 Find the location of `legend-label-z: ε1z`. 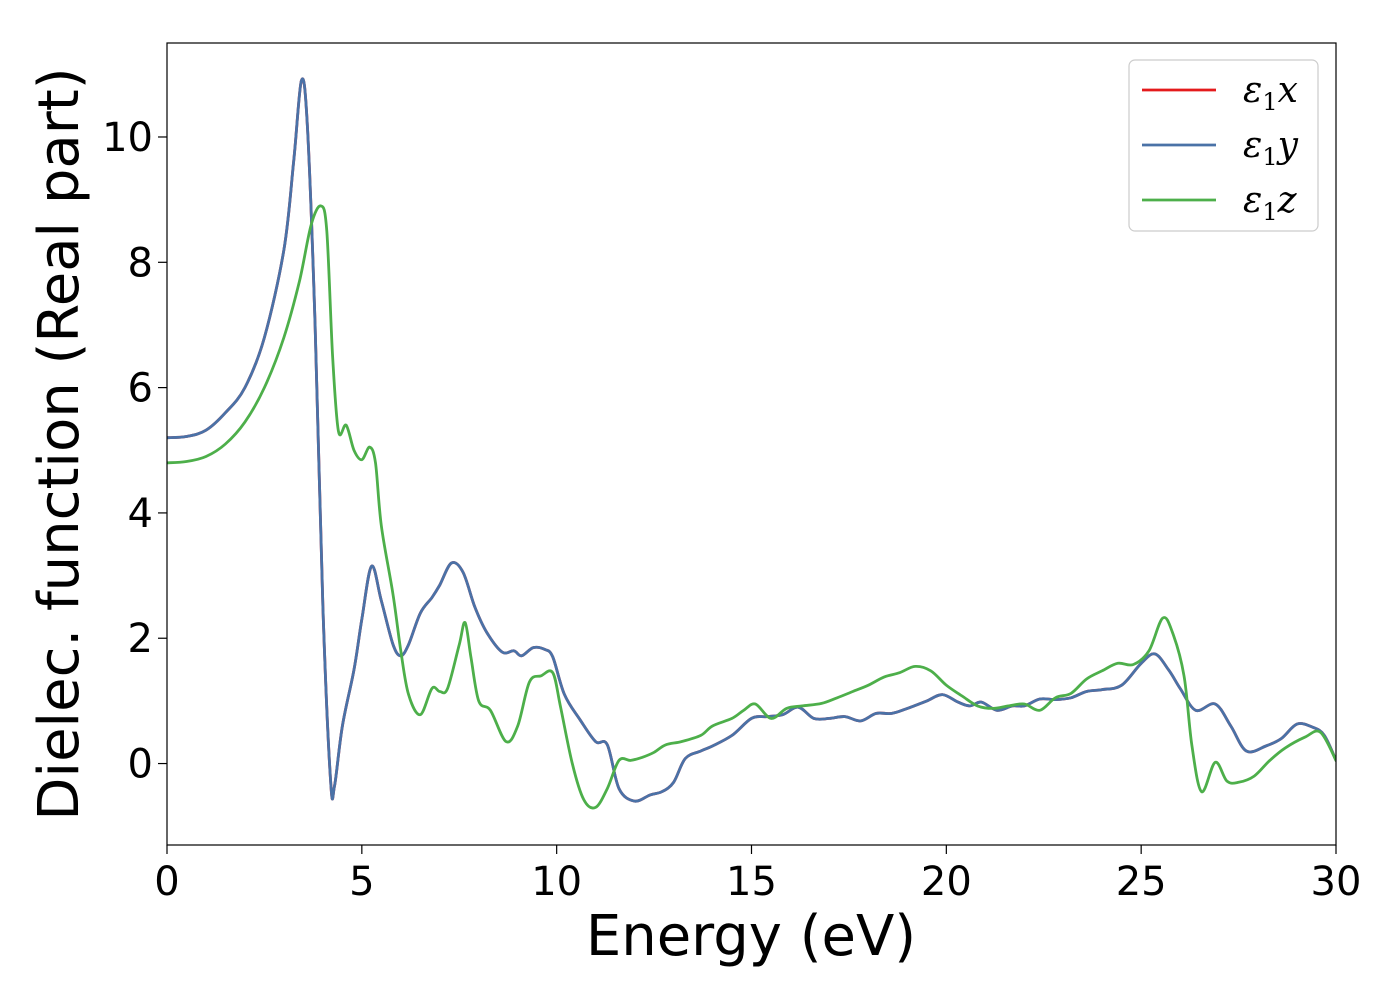

legend-label-z: ε1z is located at coordinates (1270, 203).